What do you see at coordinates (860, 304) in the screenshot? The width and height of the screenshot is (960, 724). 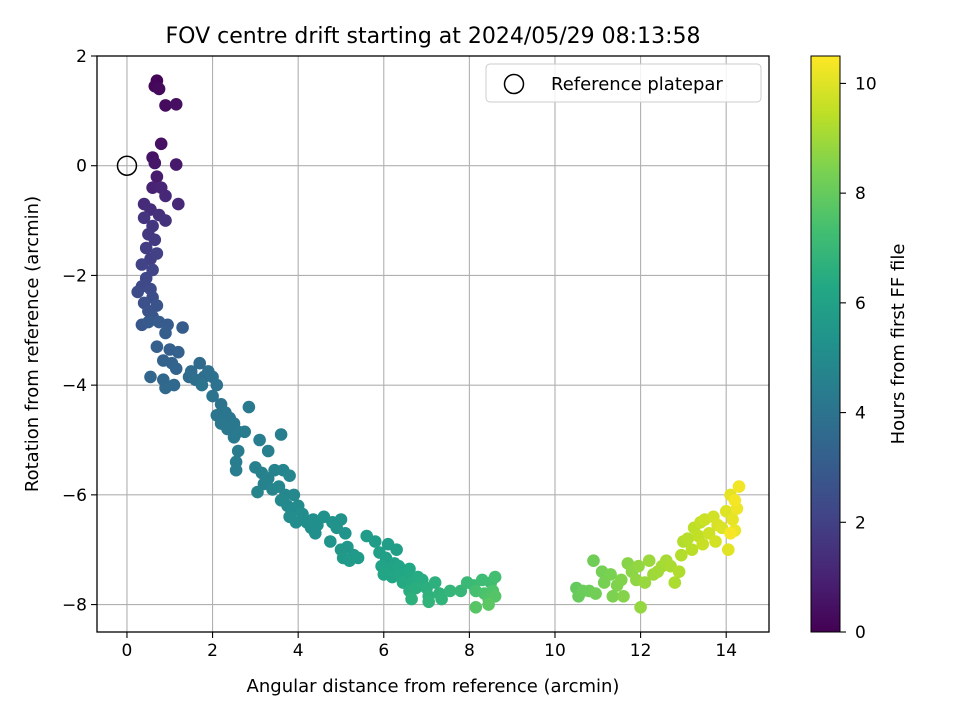 I see `colorbar-tick-label: 6` at bounding box center [860, 304].